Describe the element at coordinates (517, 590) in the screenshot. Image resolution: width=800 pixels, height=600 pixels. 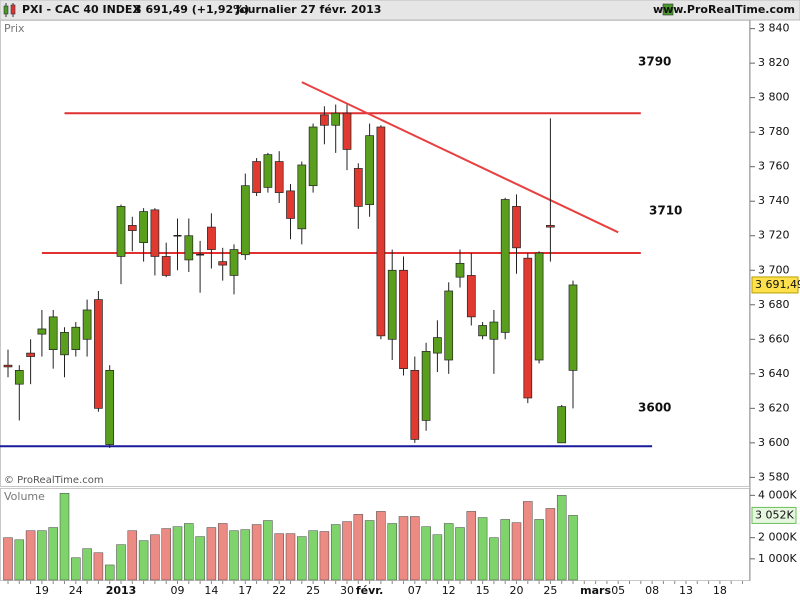
I see `x-tick-label: 20` at that location.